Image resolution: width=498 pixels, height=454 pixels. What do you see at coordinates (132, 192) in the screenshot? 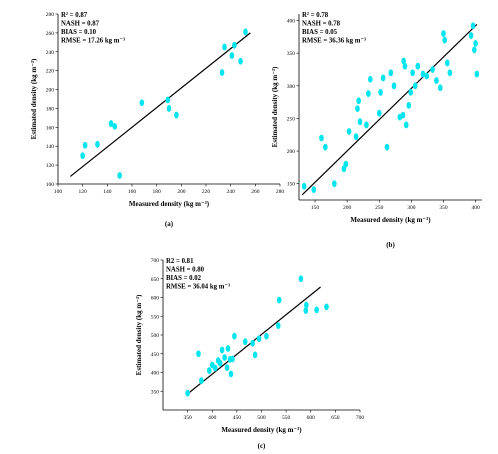
I see `x-tick-label: 160` at bounding box center [132, 192].